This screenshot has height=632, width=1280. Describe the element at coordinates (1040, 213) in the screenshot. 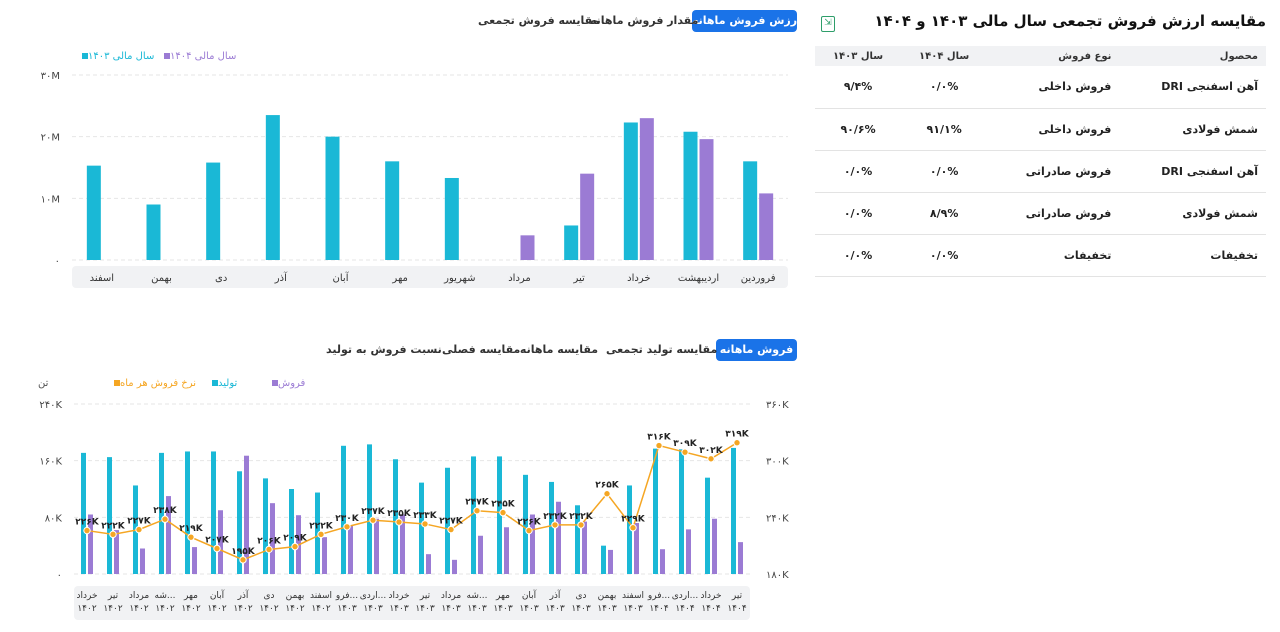

I see `table-row: شمش فولادی فروش صادراتی ۸/۹% ۰/۰%` at that location.